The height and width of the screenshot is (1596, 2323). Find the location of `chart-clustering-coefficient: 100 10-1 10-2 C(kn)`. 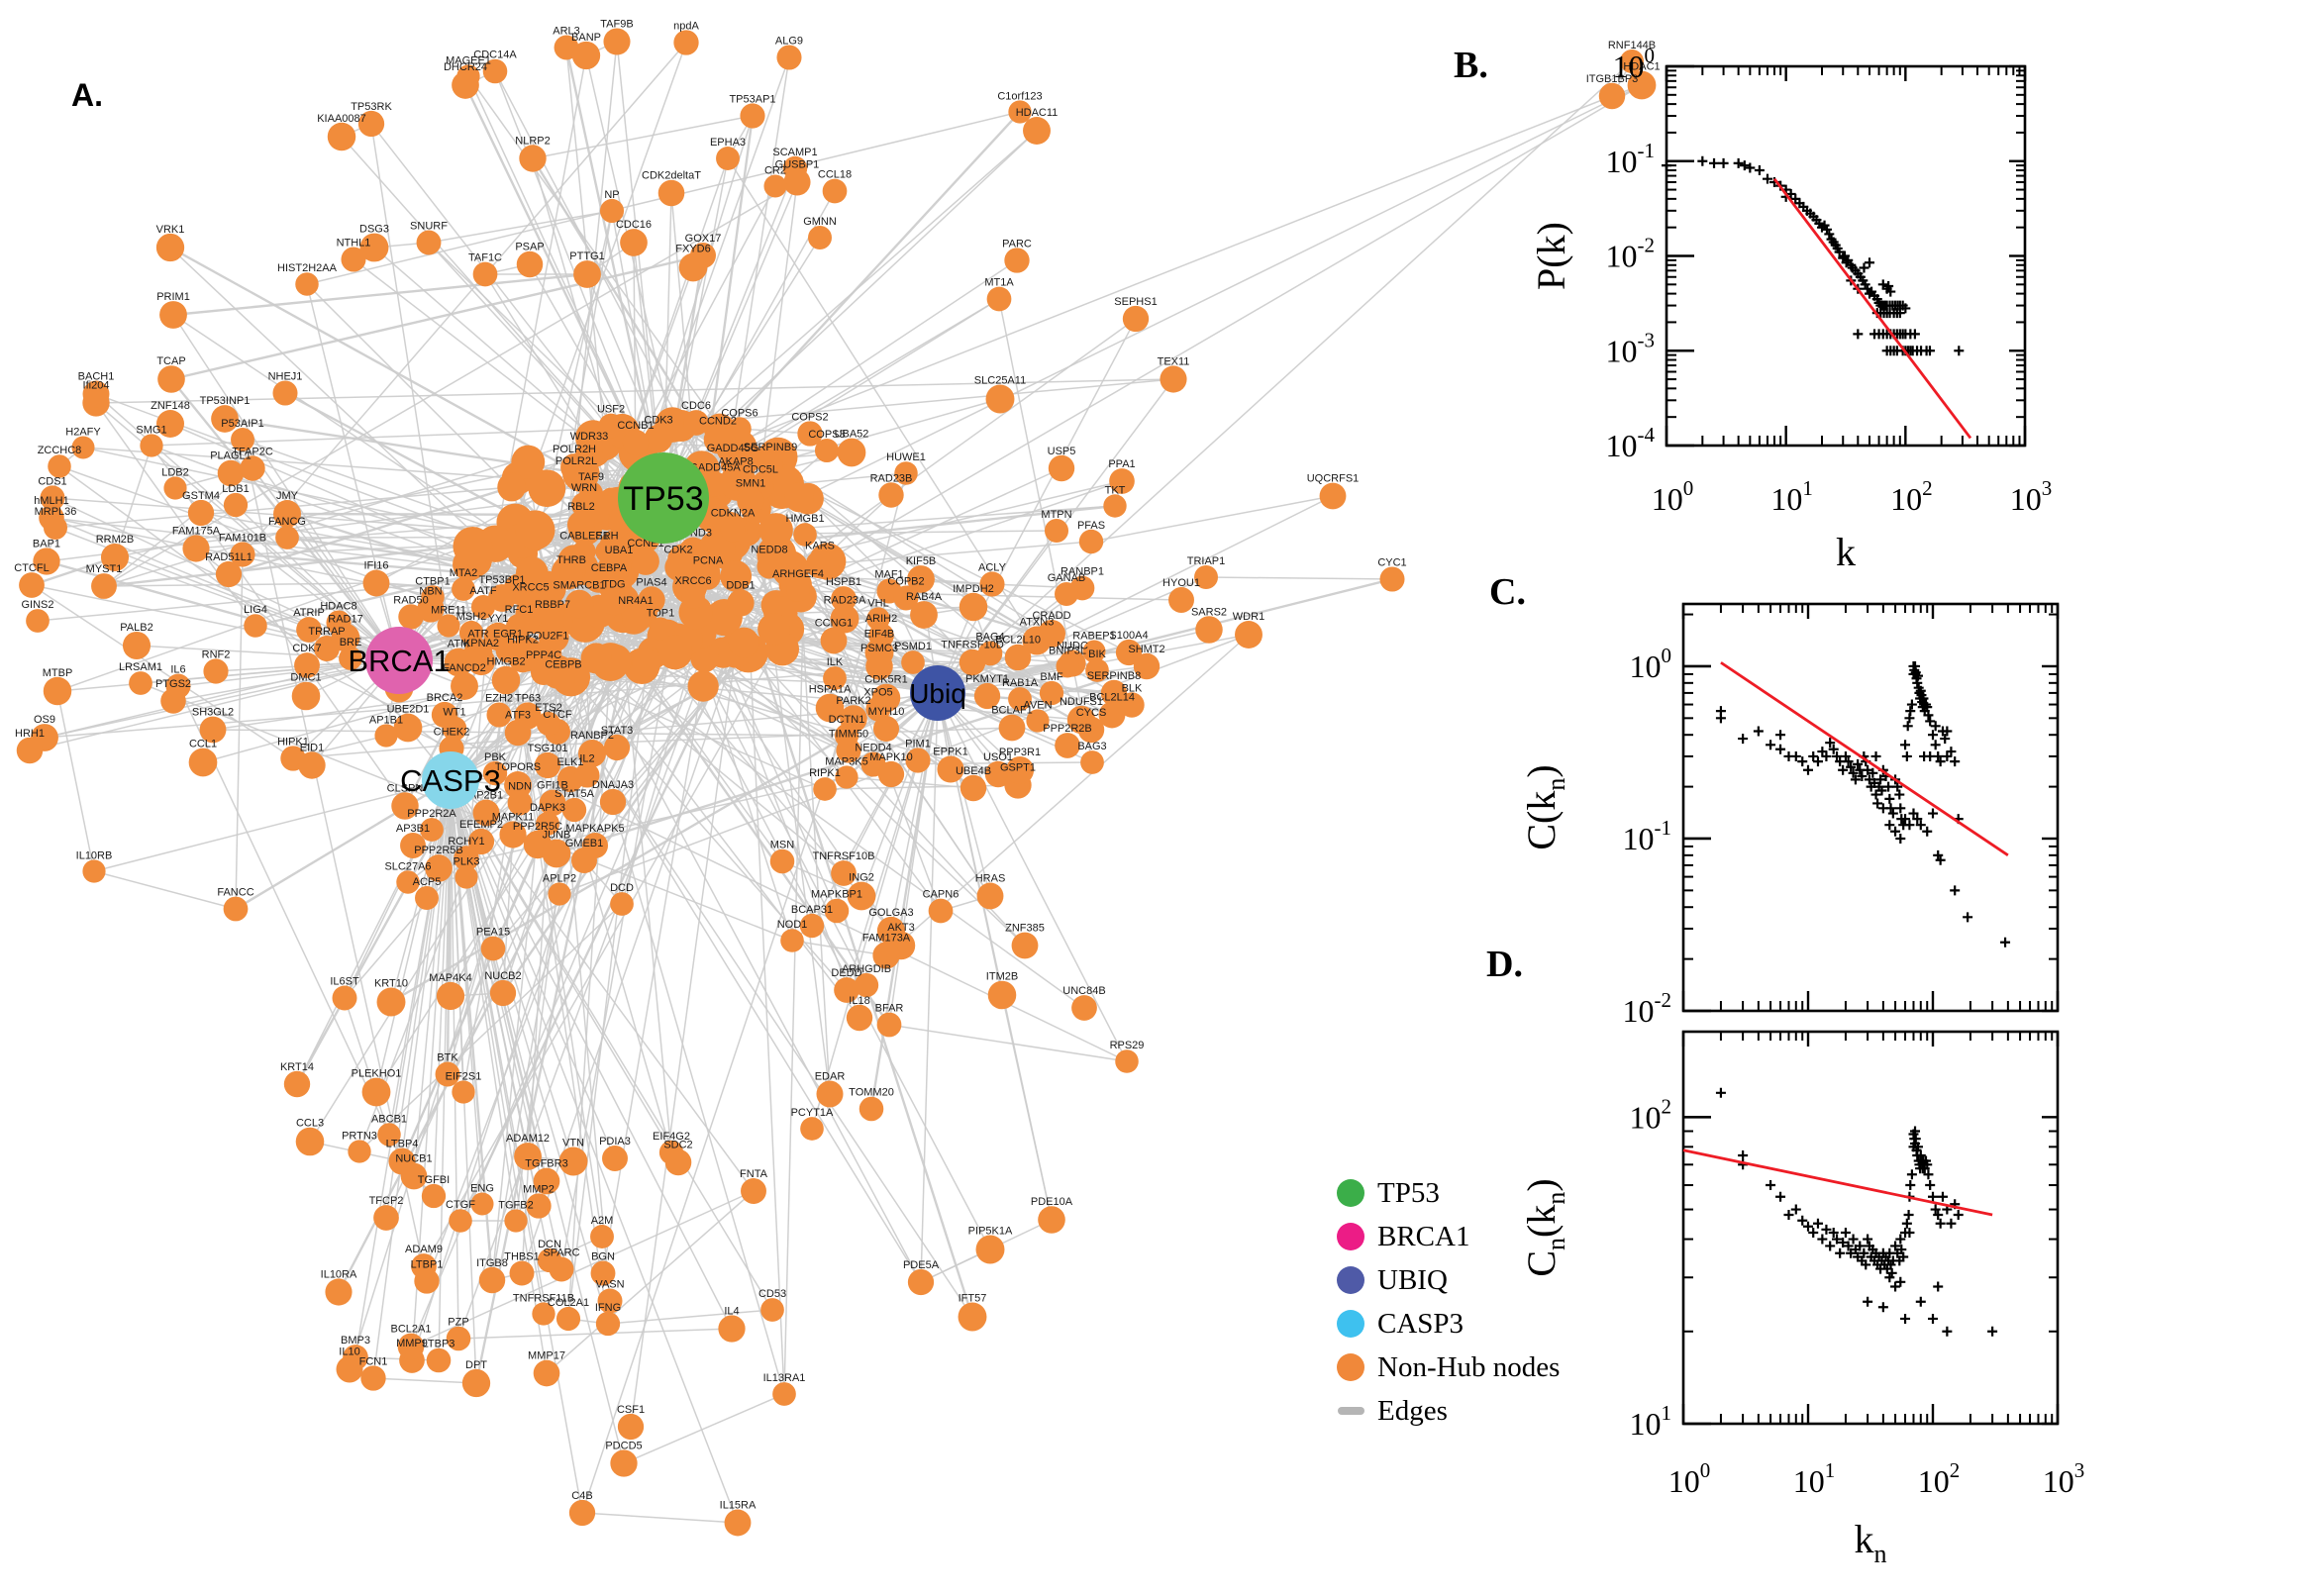

chart-clustering-coefficient: 100 10-1 10-2 C(kn) is located at coordinates (1793, 815).